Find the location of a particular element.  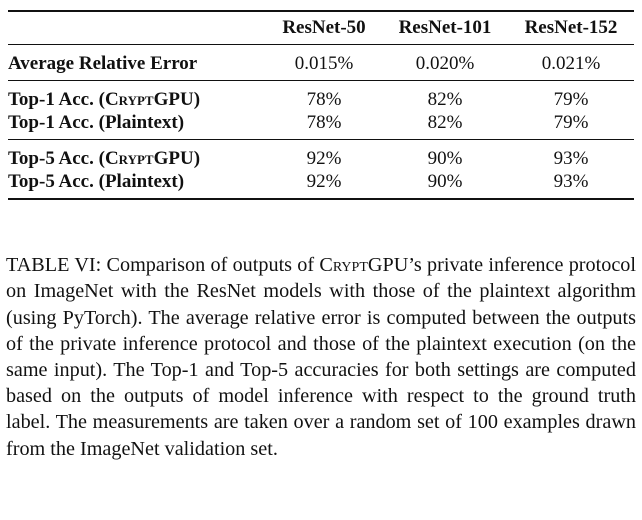

column-header-resnet152: ResNet-152 is located at coordinates (571, 27).